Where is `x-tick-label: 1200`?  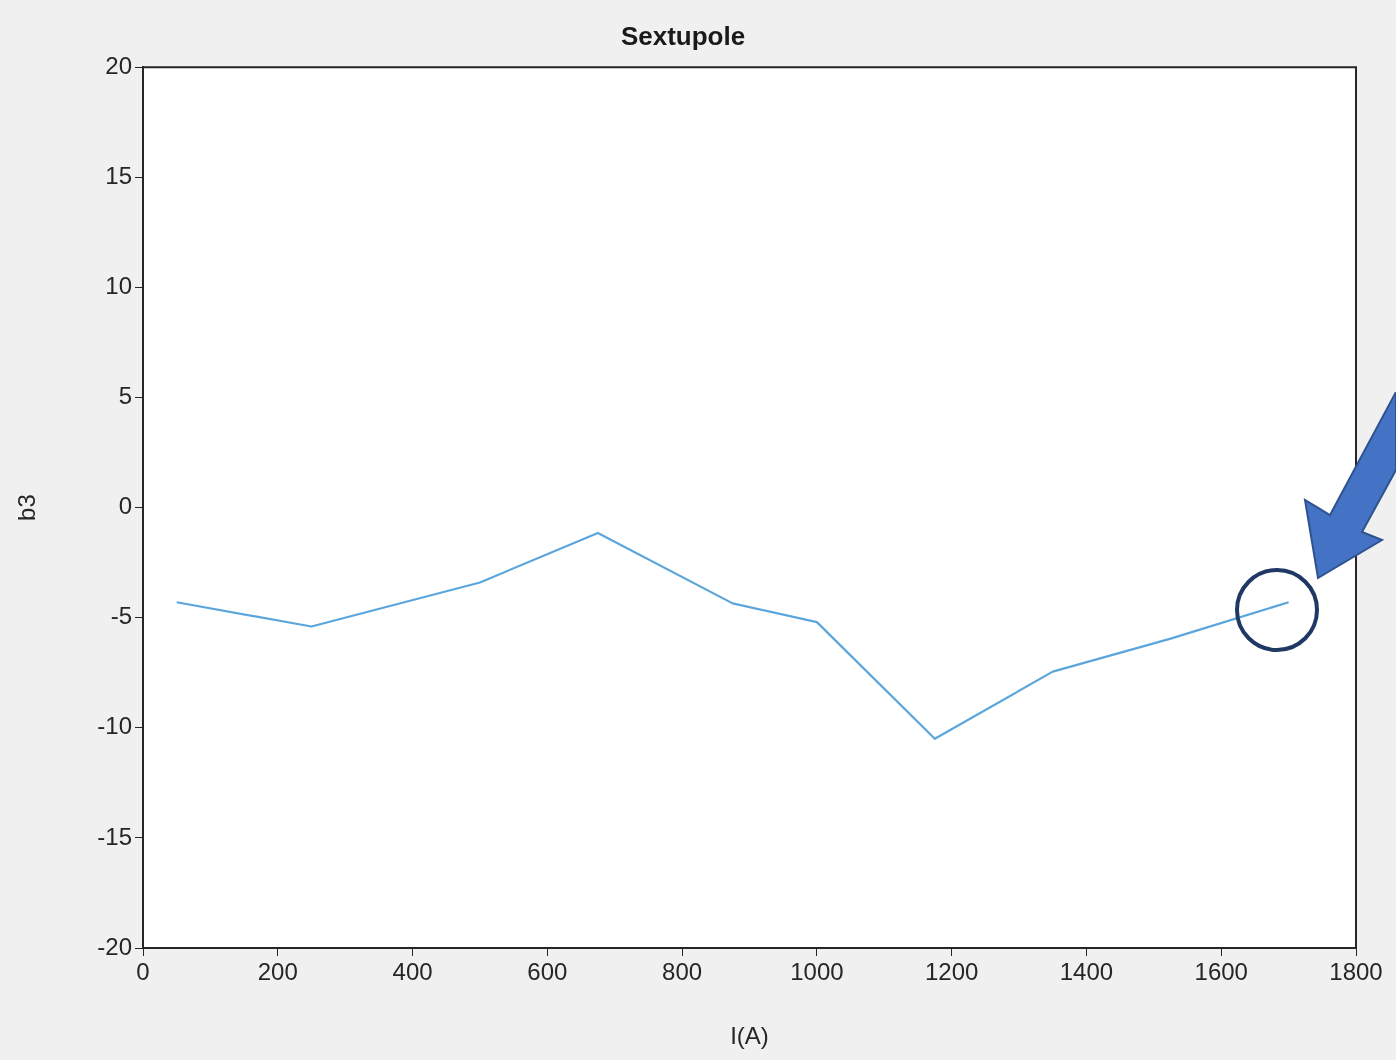
x-tick-label: 1200 is located at coordinates (951, 972).